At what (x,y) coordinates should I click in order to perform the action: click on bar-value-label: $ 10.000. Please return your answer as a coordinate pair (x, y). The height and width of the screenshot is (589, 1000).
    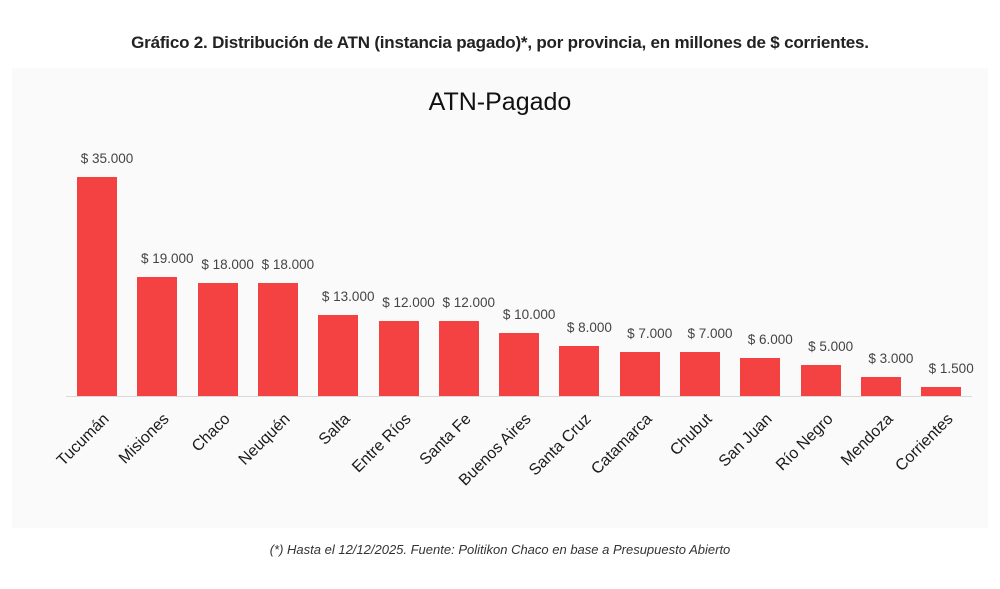
    Looking at the image, I should click on (529, 314).